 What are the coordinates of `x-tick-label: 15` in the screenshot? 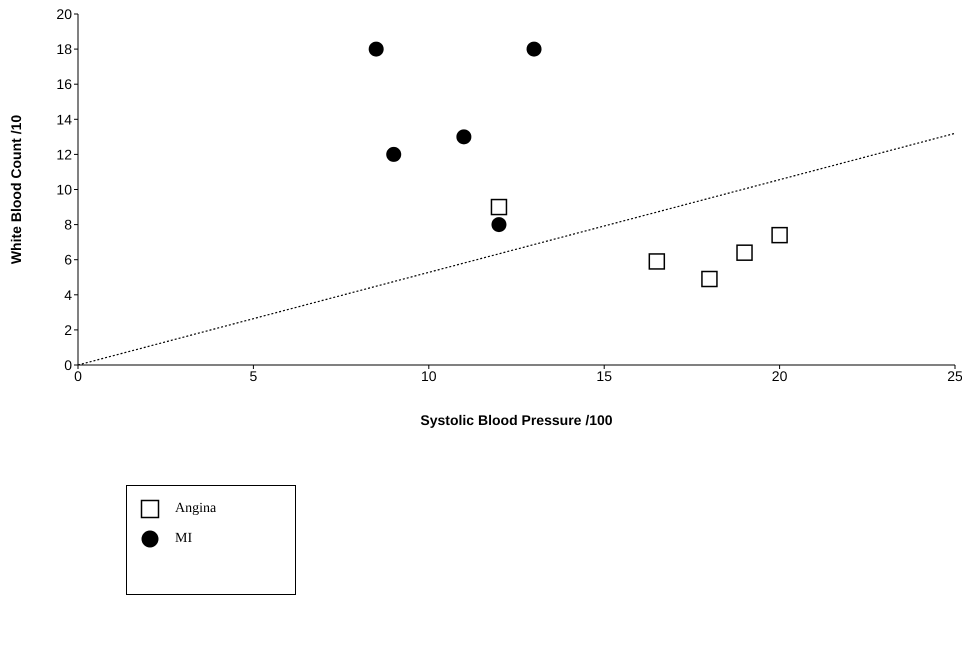 It's located at (604, 376).